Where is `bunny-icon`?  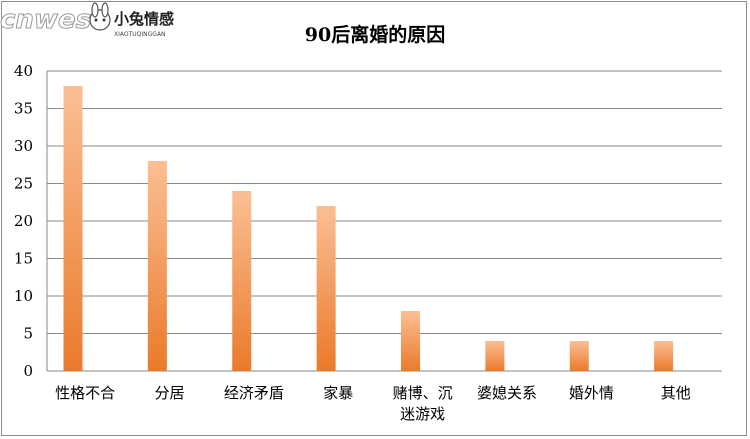 bunny-icon is located at coordinates (100, 16).